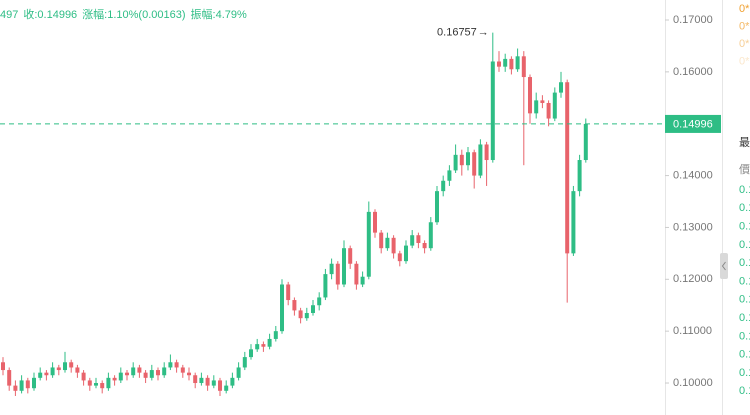 Image resolution: width=750 pixels, height=415 pixels. I want to click on status-line: 497 收:0.14996 涨幅:1.10%(0.00163) 振幅:4.79%, so click(123, 14).